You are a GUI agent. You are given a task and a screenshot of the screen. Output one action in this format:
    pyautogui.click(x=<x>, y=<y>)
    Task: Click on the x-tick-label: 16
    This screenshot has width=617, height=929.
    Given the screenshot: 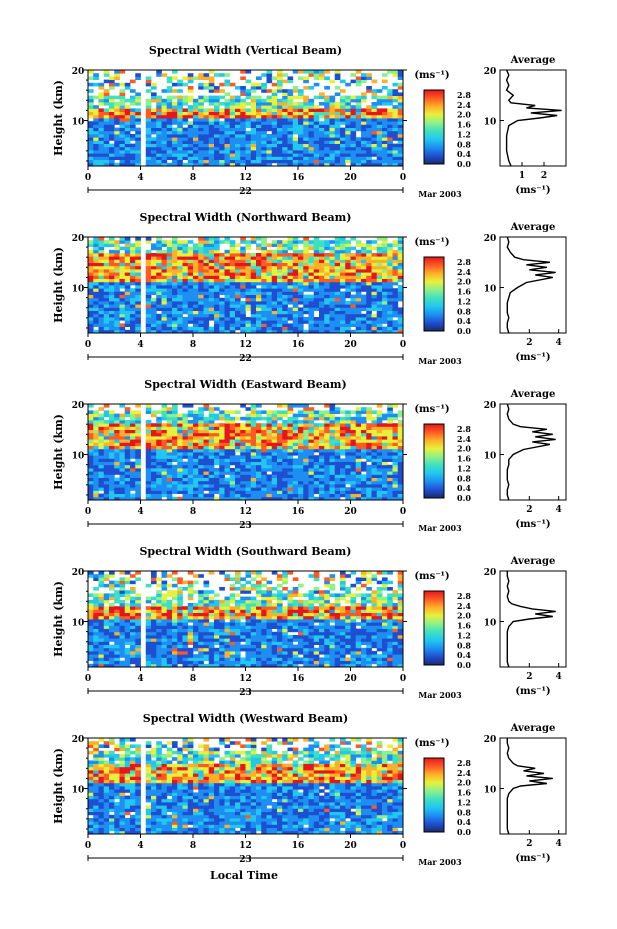 What is the action you would take?
    pyautogui.click(x=298, y=512)
    